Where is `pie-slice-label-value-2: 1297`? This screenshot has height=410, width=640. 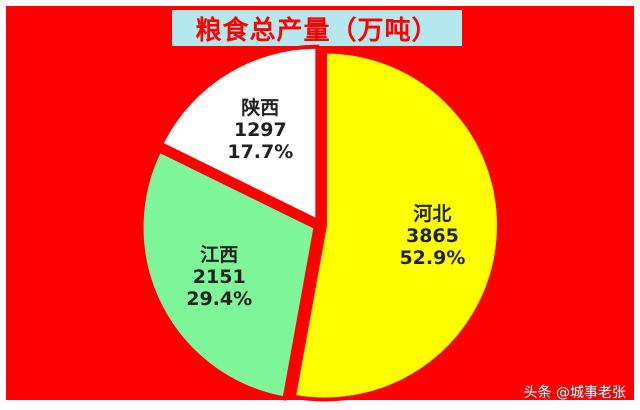 pie-slice-label-value-2: 1297 is located at coordinates (260, 130).